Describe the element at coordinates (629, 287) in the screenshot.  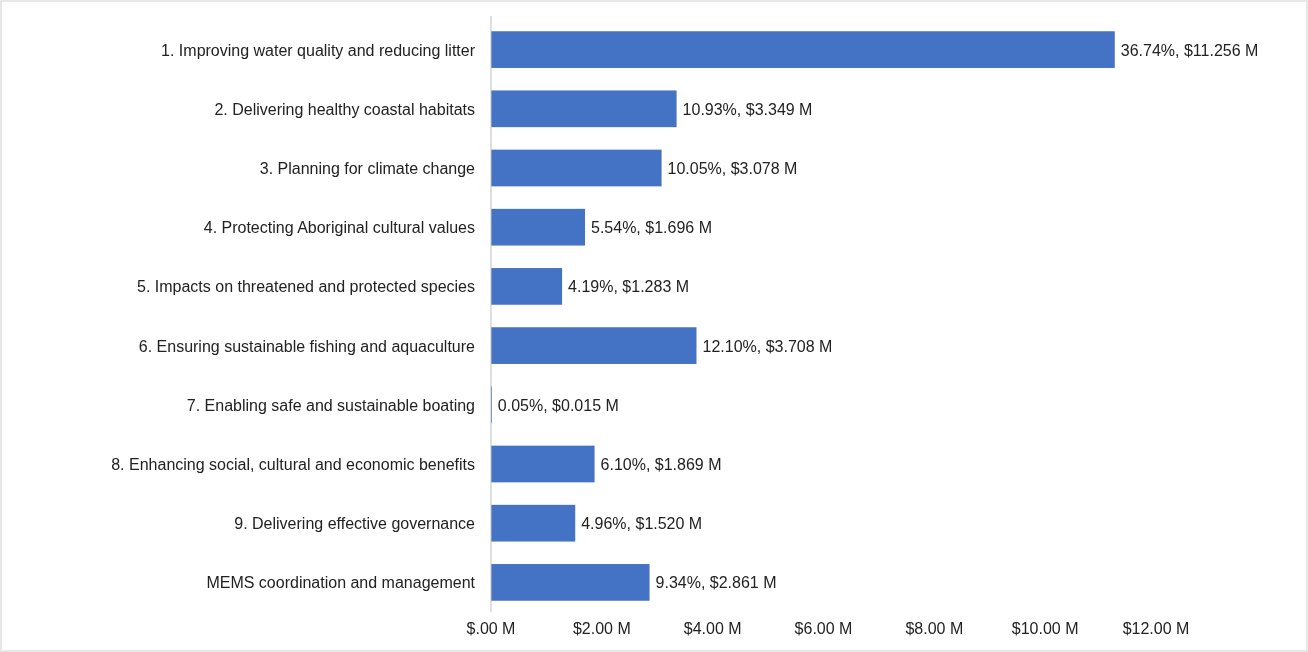
I see `data-label: 4.19%, $1.283 M` at that location.